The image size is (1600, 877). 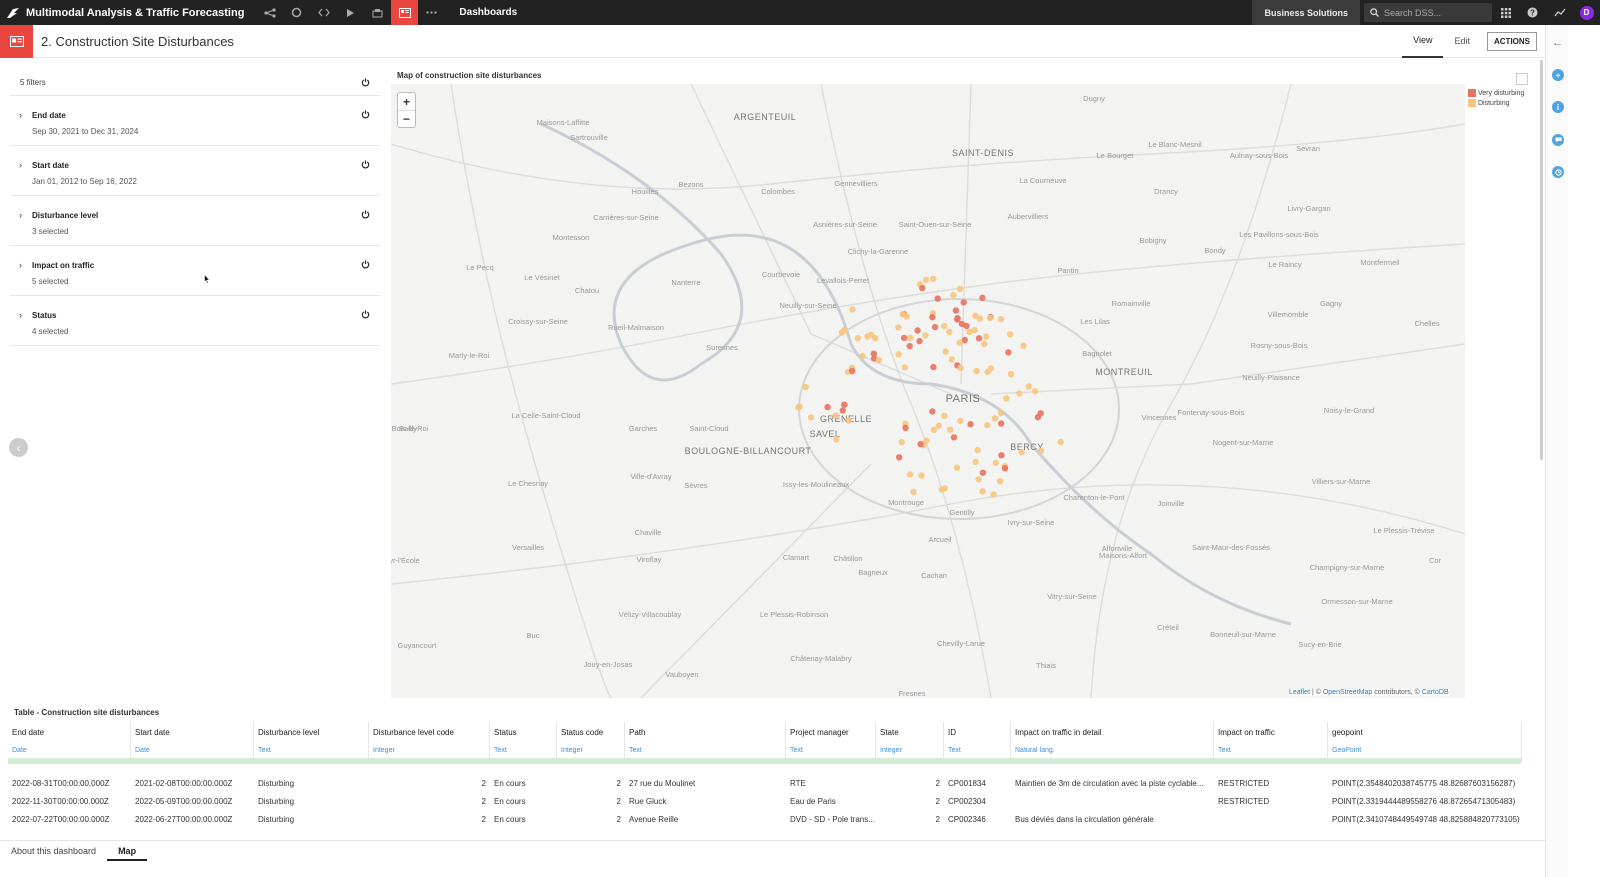 What do you see at coordinates (54, 851) in the screenshot?
I see `tab-about-this-dashboard: About this dashboard` at bounding box center [54, 851].